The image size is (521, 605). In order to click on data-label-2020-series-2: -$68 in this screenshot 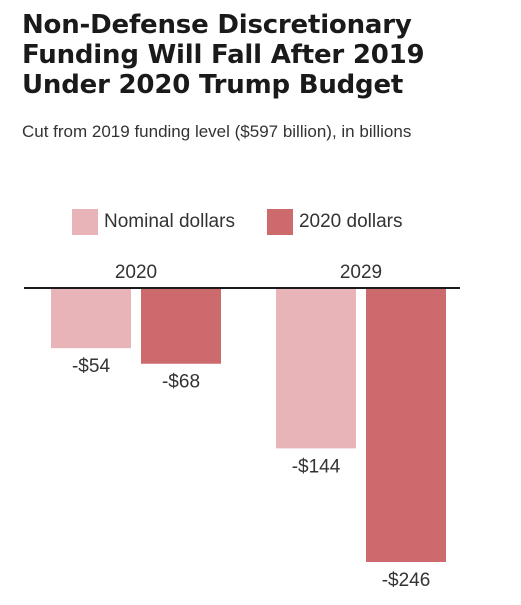, I will do `click(181, 382)`.